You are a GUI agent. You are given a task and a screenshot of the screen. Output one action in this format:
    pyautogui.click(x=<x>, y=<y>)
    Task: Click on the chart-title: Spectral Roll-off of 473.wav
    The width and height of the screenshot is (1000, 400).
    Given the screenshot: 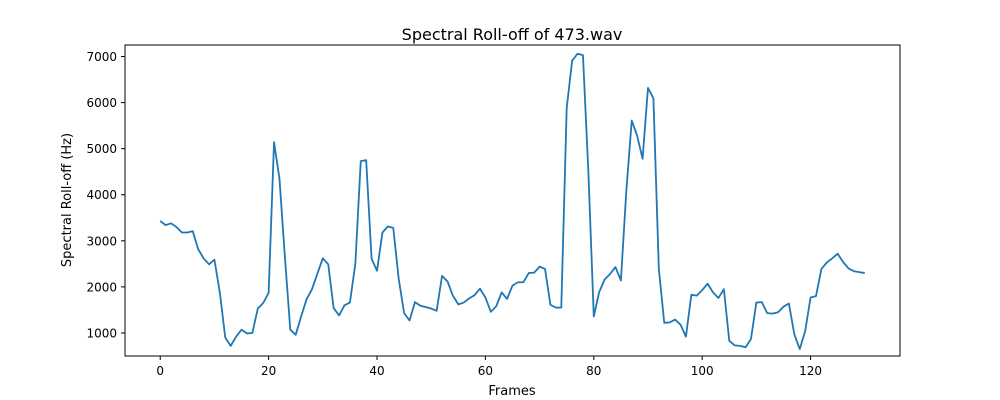 What is the action you would take?
    pyautogui.click(x=512, y=34)
    